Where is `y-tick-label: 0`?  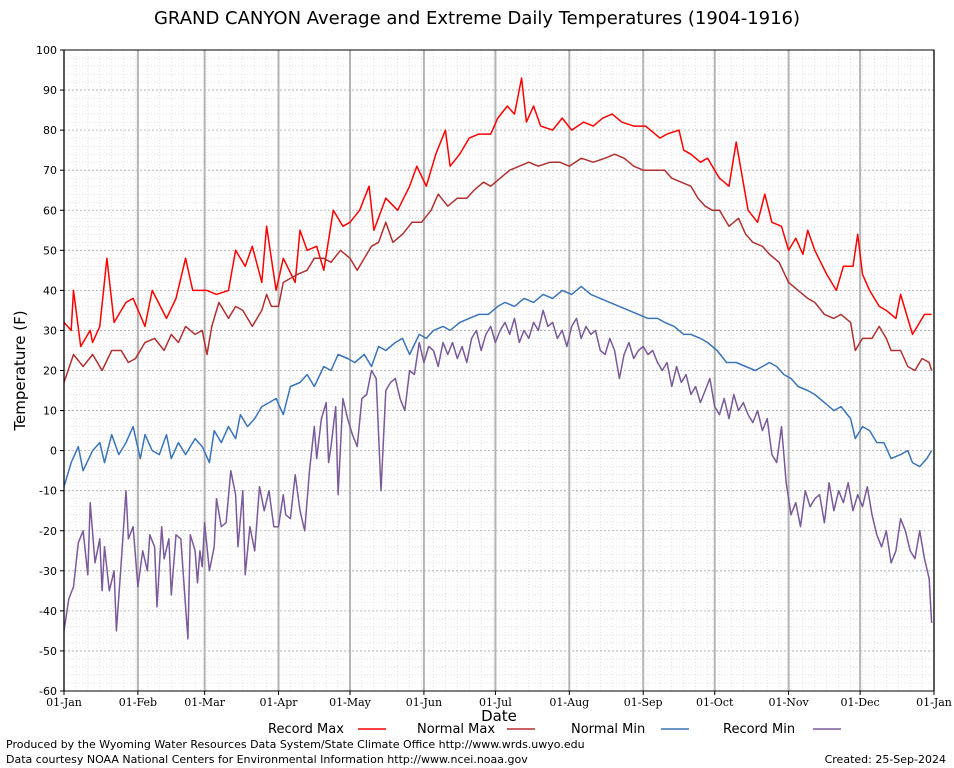 y-tick-label: 0 is located at coordinates (53, 451).